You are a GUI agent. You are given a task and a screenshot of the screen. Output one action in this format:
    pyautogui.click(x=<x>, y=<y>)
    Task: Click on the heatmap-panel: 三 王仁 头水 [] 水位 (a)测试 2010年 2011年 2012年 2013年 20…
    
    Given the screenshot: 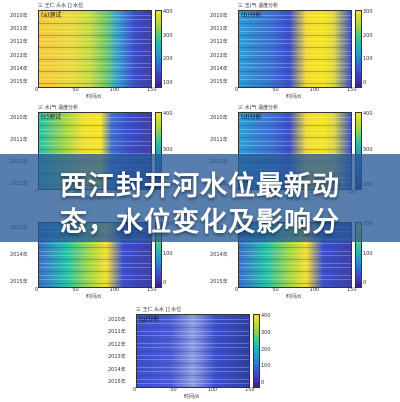 What is the action you would take?
    pyautogui.click(x=95, y=51)
    